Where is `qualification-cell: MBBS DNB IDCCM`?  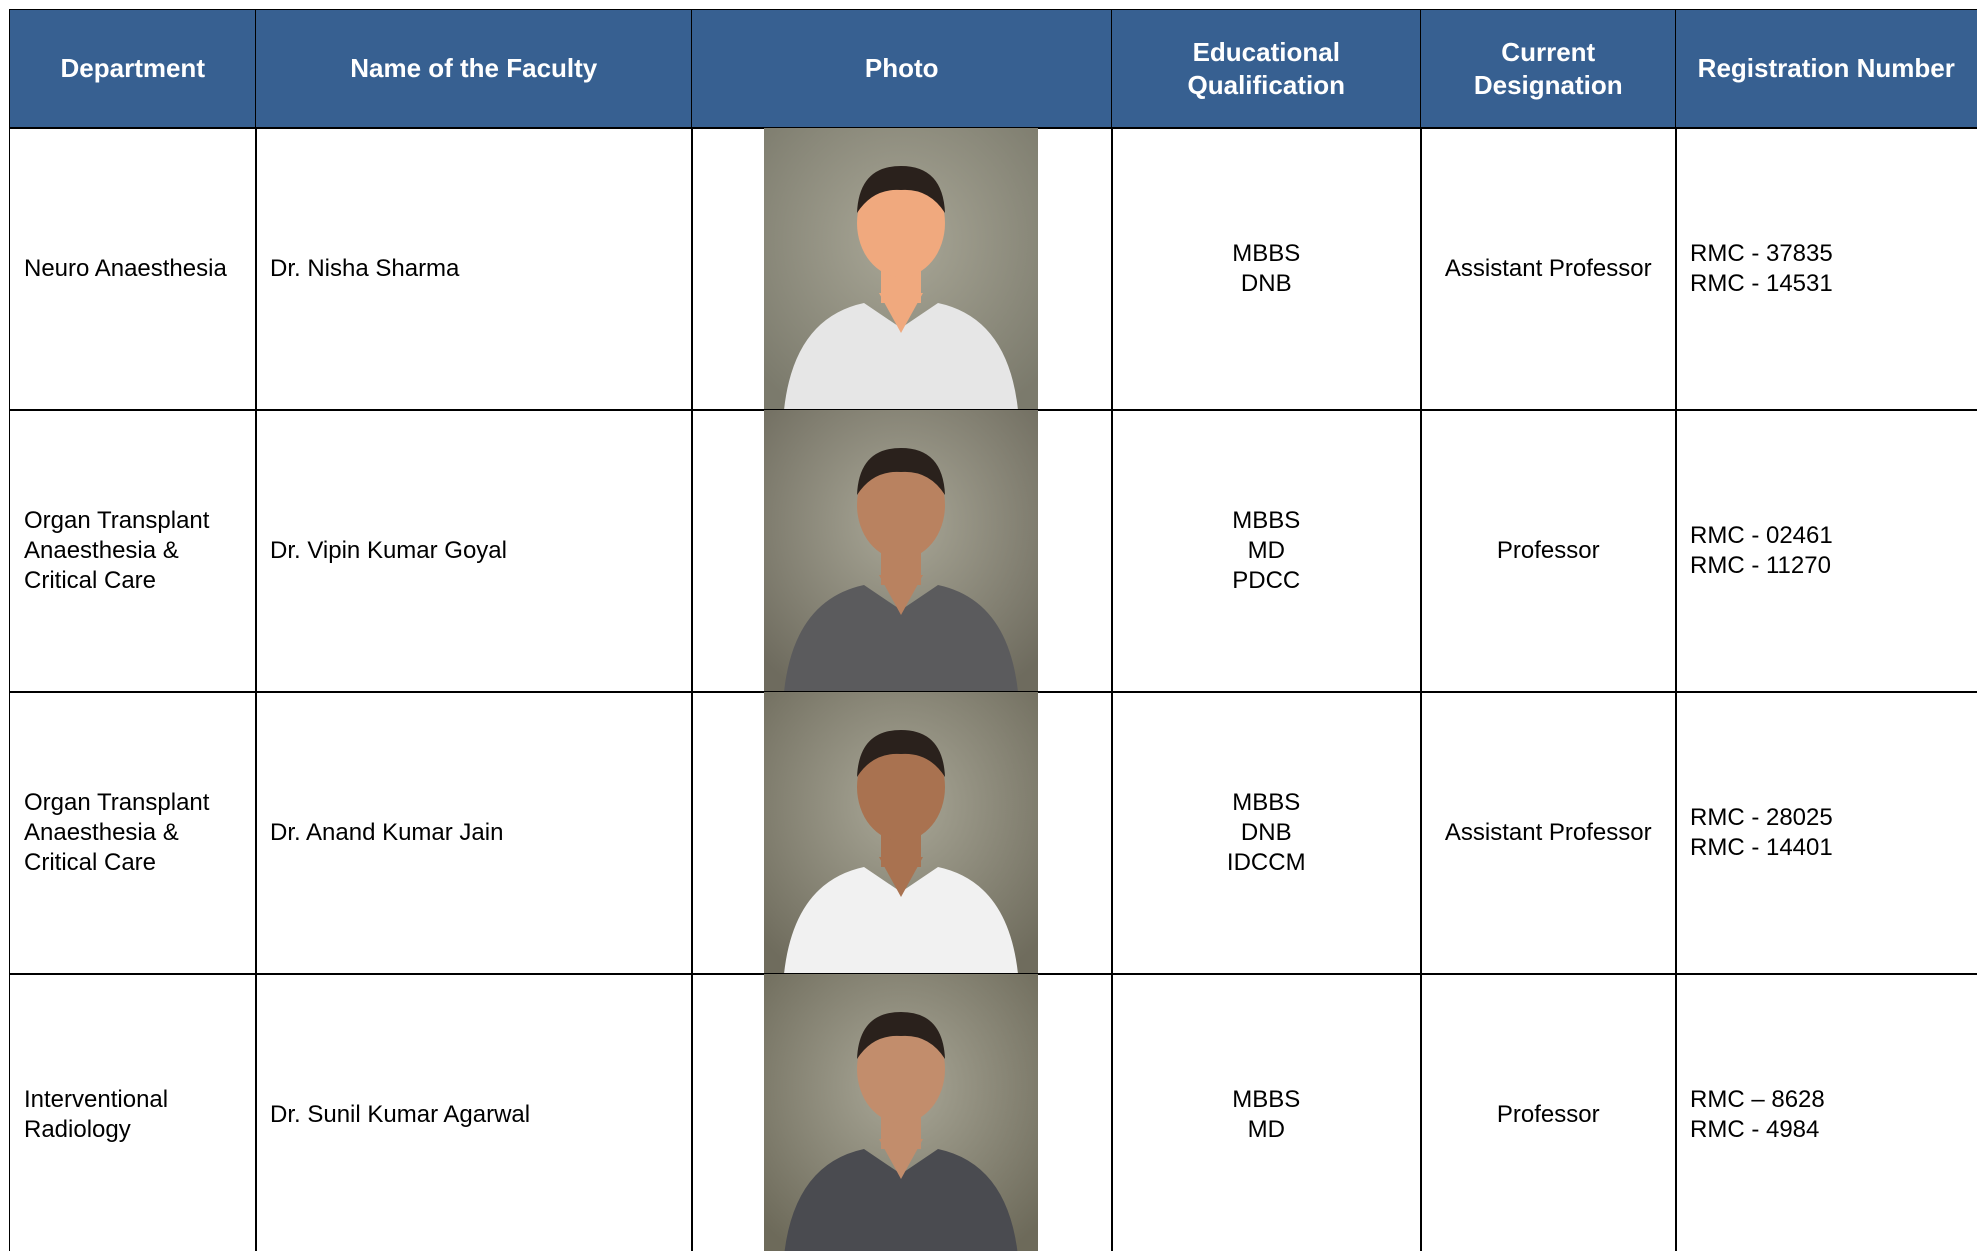
qualification-cell: MBBS DNB IDCCM is located at coordinates (1266, 833).